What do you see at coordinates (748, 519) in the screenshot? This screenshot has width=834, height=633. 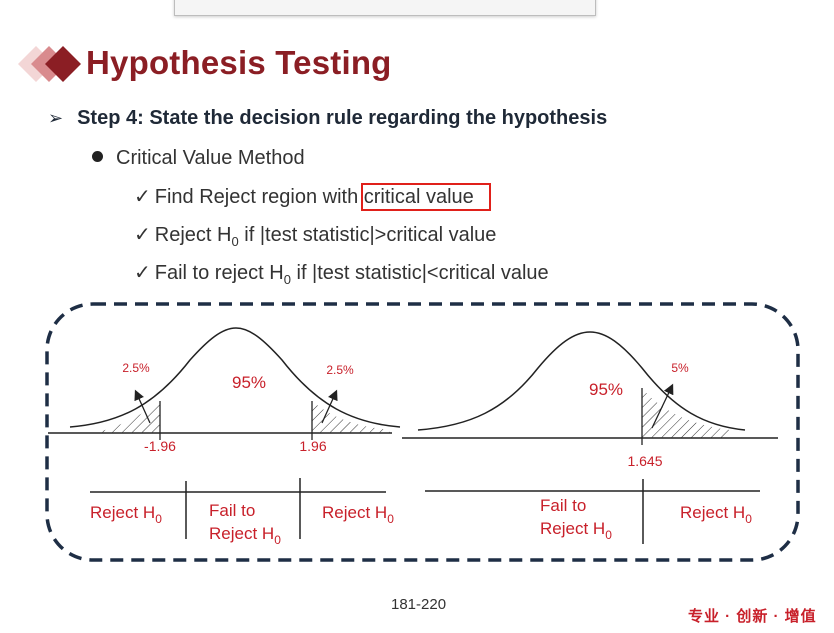 I see `right-one-reject-sub: 0` at bounding box center [748, 519].